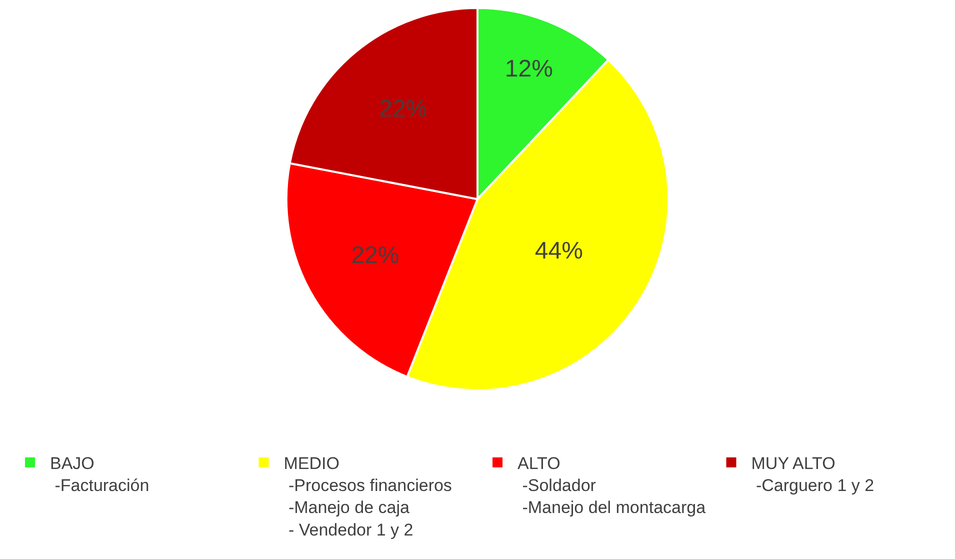 Image resolution: width=955 pixels, height=559 pixels. What do you see at coordinates (368, 497) in the screenshot?
I see `legend-label: MEDIO -Procesos financieros -Manejo de caja - Vendedor 1 y 2` at bounding box center [368, 497].